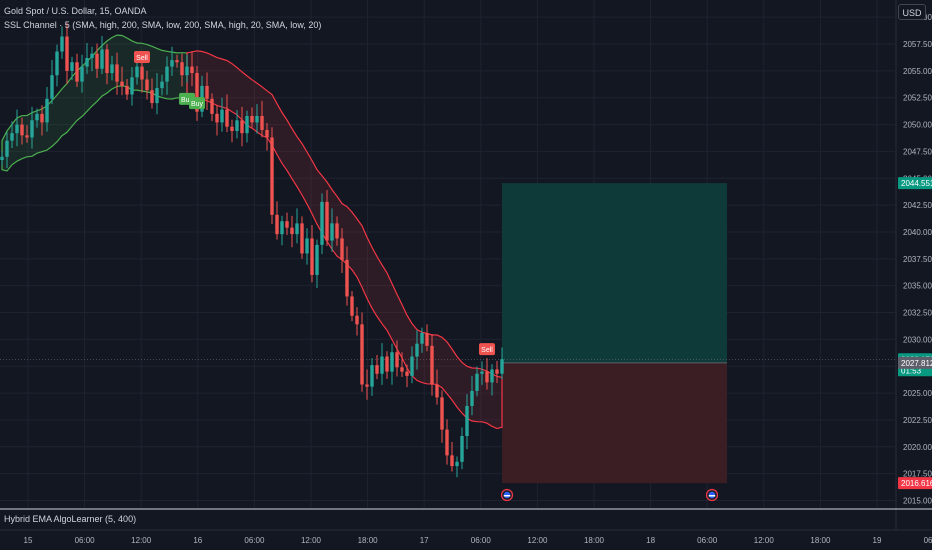 Image resolution: width=932 pixels, height=550 pixels. What do you see at coordinates (912, 12) in the screenshot?
I see `currency-button: USD` at bounding box center [912, 12].